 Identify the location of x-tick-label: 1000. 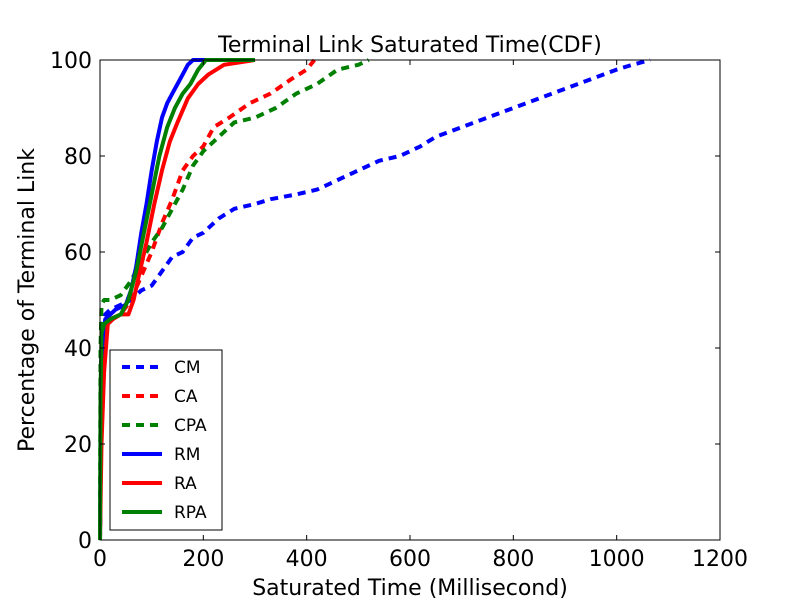
(617, 559).